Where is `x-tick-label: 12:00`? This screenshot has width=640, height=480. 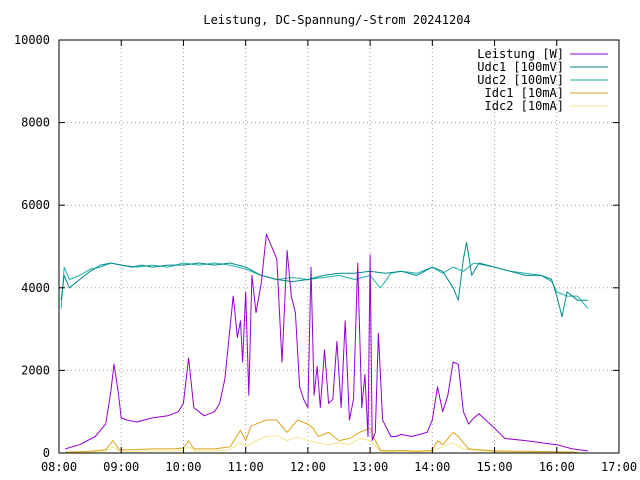 x-tick-label: 12:00 is located at coordinates (308, 467).